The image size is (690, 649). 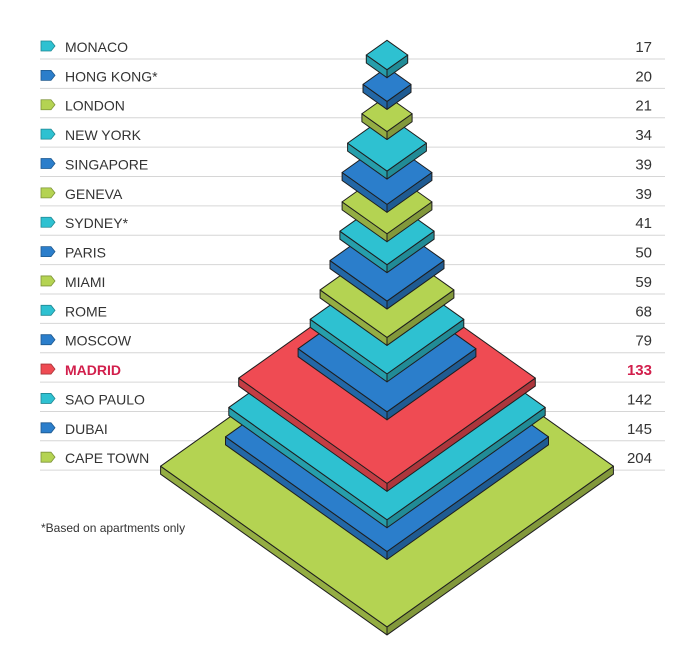 I want to click on value-label: 59, so click(x=643, y=282).